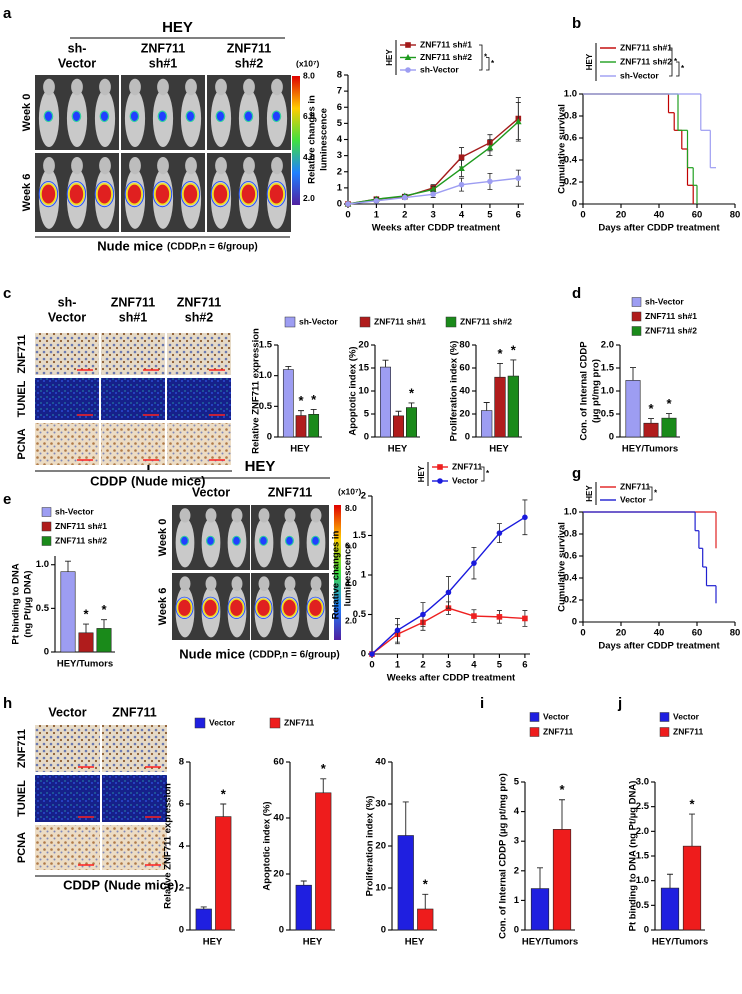 This screenshot has height=994, width=742. I want to click on y-tick-label: 1, so click(364, 575).